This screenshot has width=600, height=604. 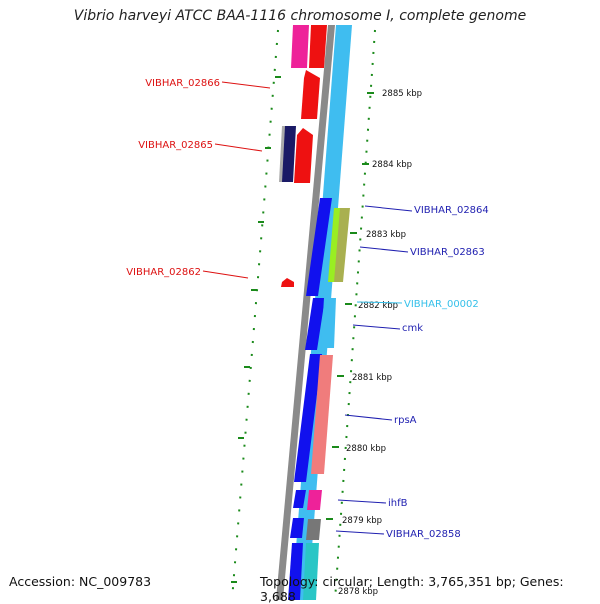 I want to click on feature-rpsA, so click(x=322, y=414).